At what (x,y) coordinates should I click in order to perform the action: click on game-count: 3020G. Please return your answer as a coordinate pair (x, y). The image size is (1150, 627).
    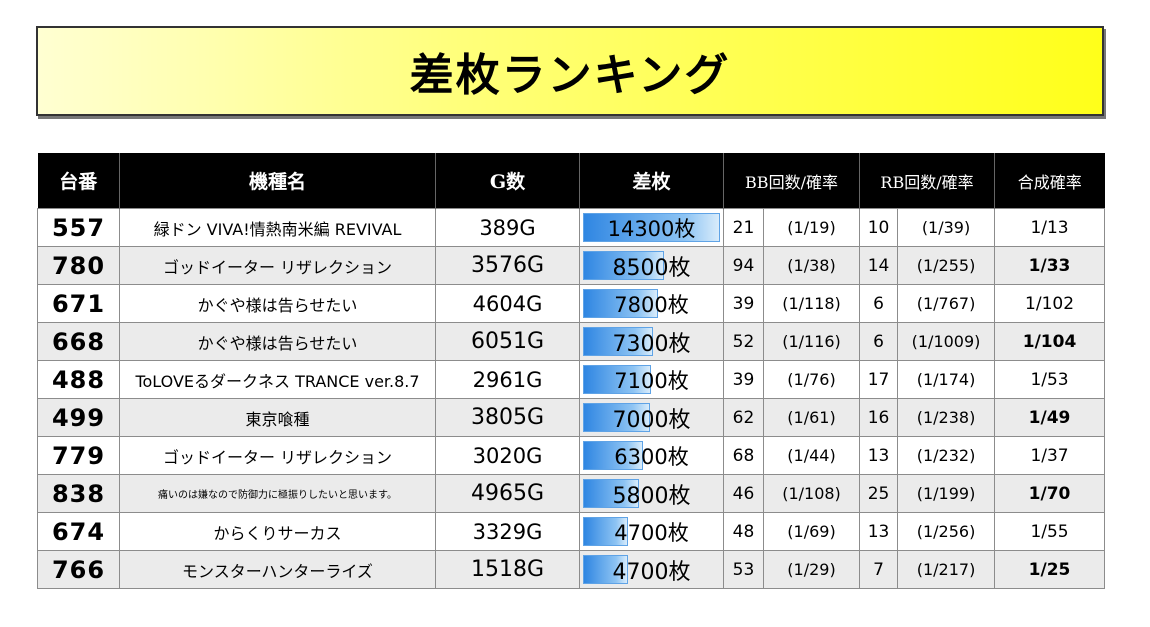
    Looking at the image, I should click on (507, 455).